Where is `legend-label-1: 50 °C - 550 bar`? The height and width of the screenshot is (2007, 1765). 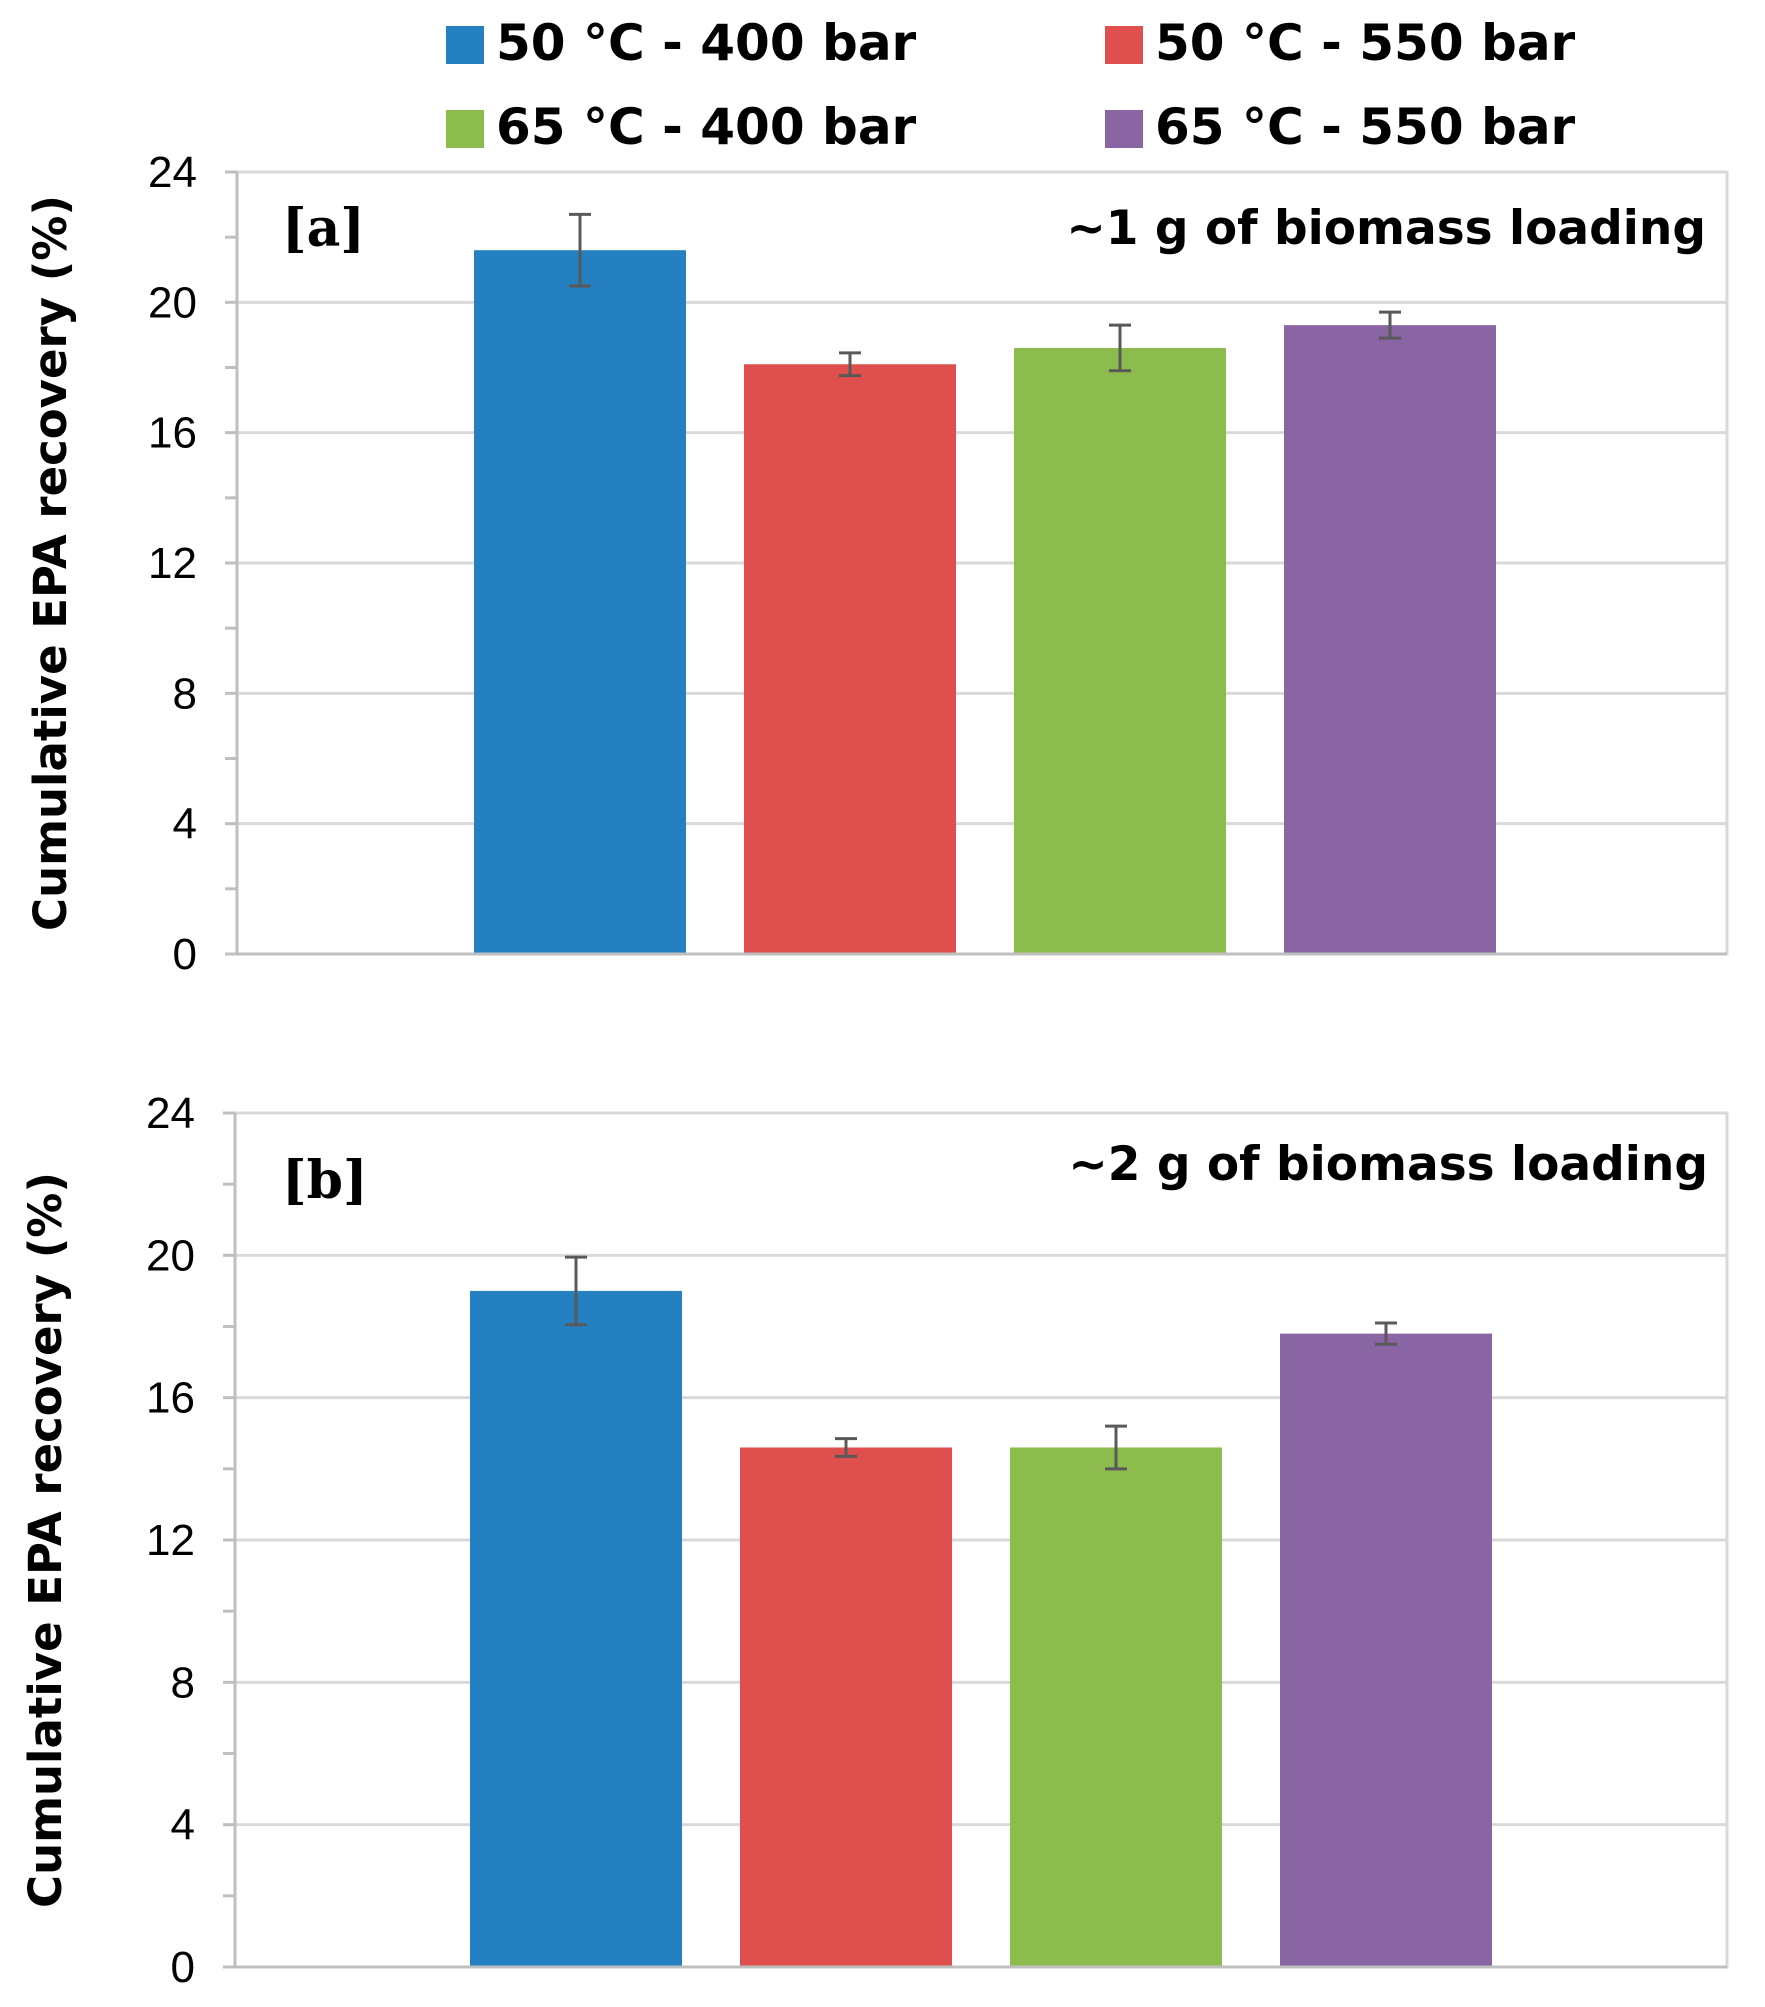
legend-label-1: 50 °C - 550 bar is located at coordinates (1365, 43).